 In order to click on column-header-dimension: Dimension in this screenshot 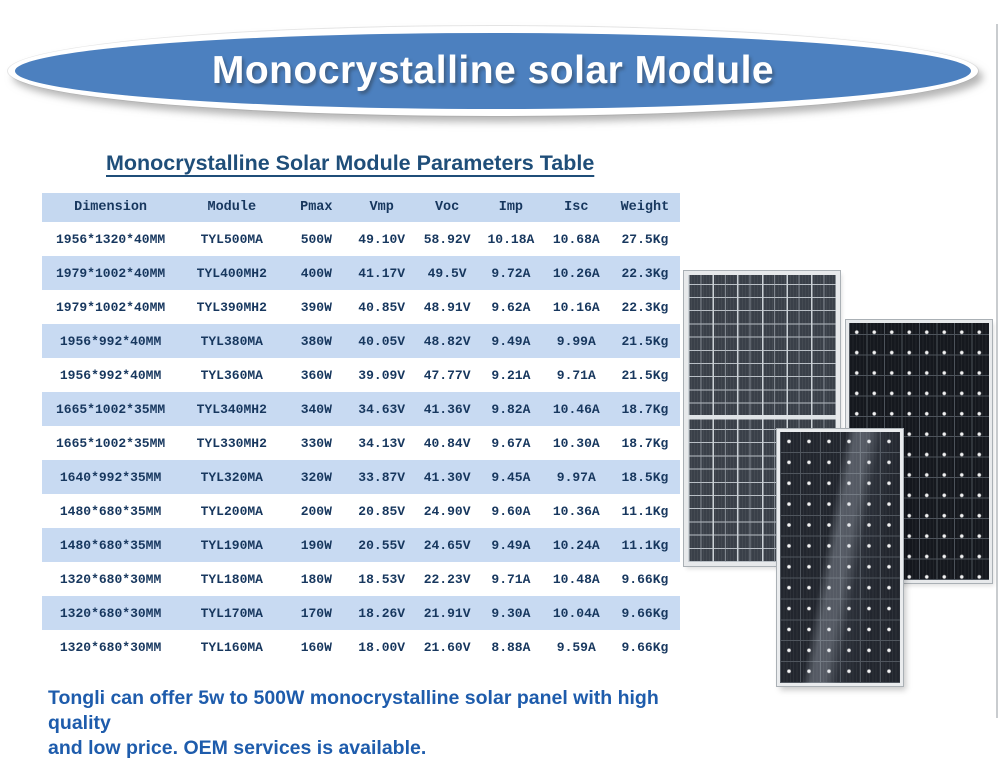, I will do `click(111, 207)`.